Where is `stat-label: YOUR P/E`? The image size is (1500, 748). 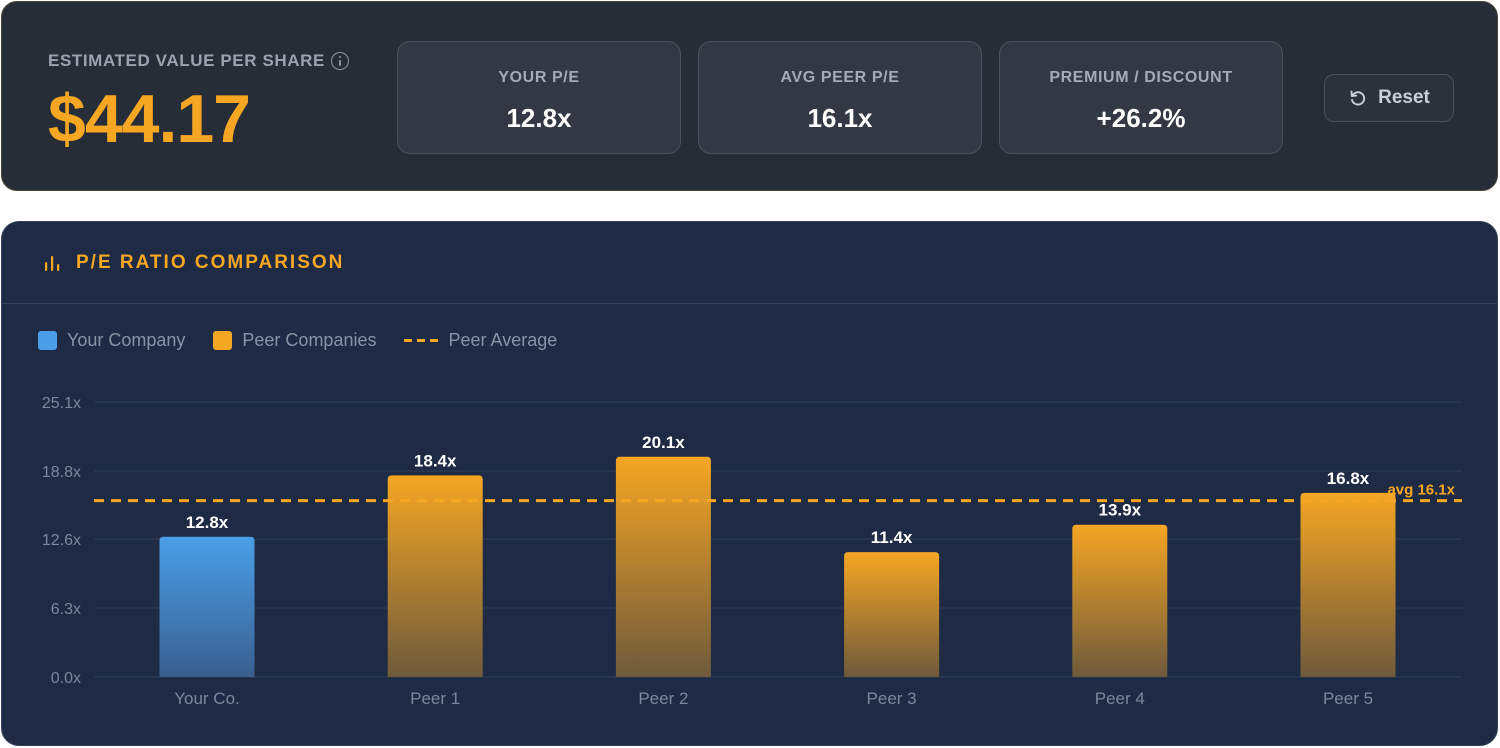 stat-label: YOUR P/E is located at coordinates (539, 77).